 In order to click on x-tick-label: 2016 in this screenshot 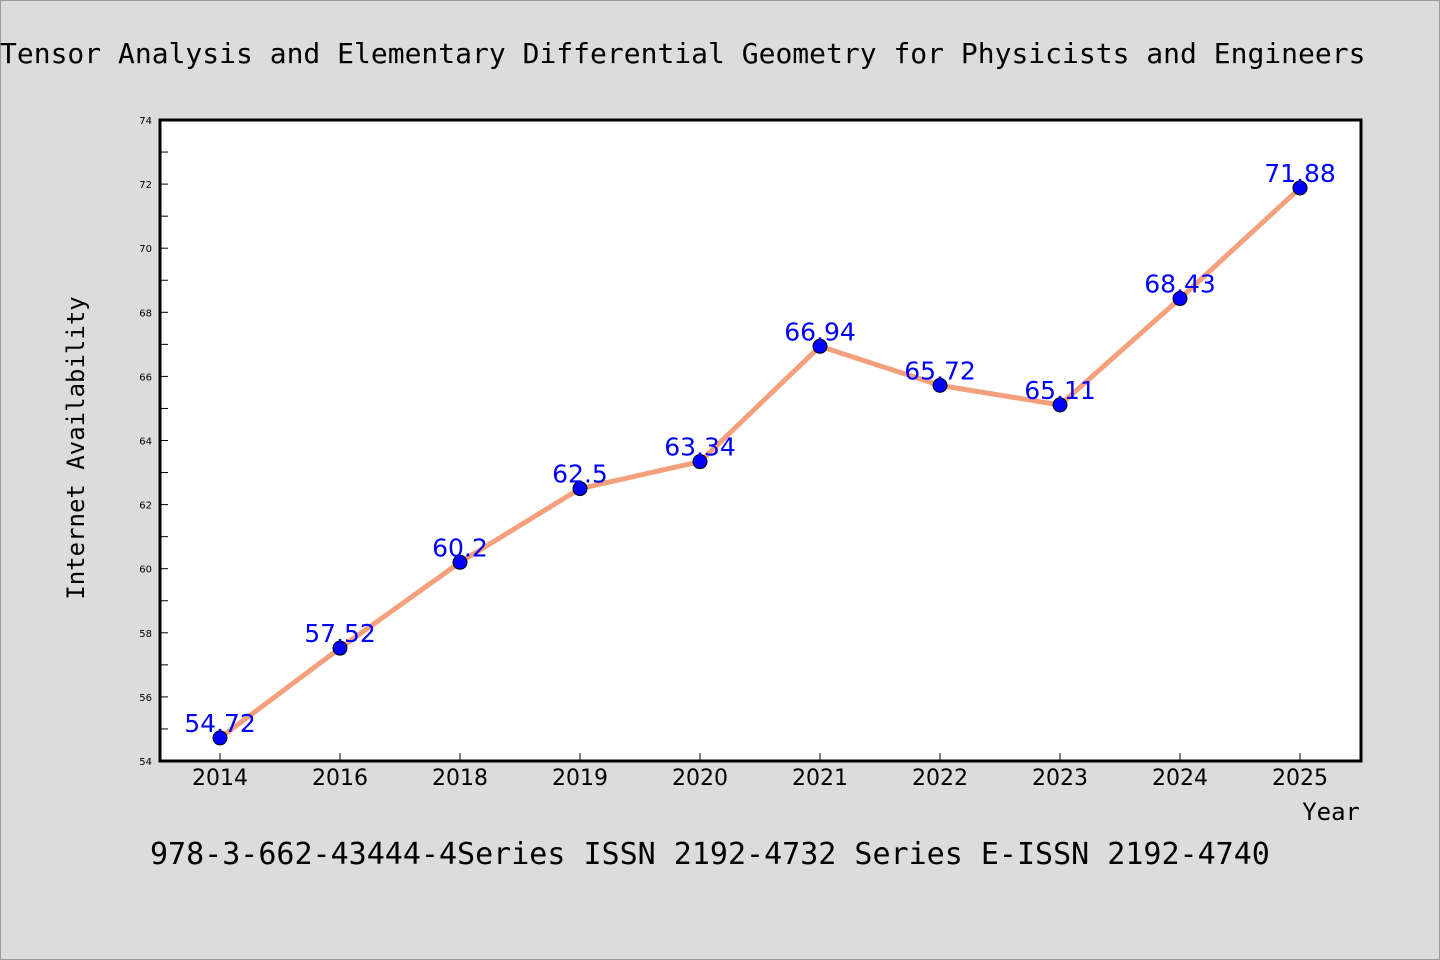, I will do `click(340, 778)`.